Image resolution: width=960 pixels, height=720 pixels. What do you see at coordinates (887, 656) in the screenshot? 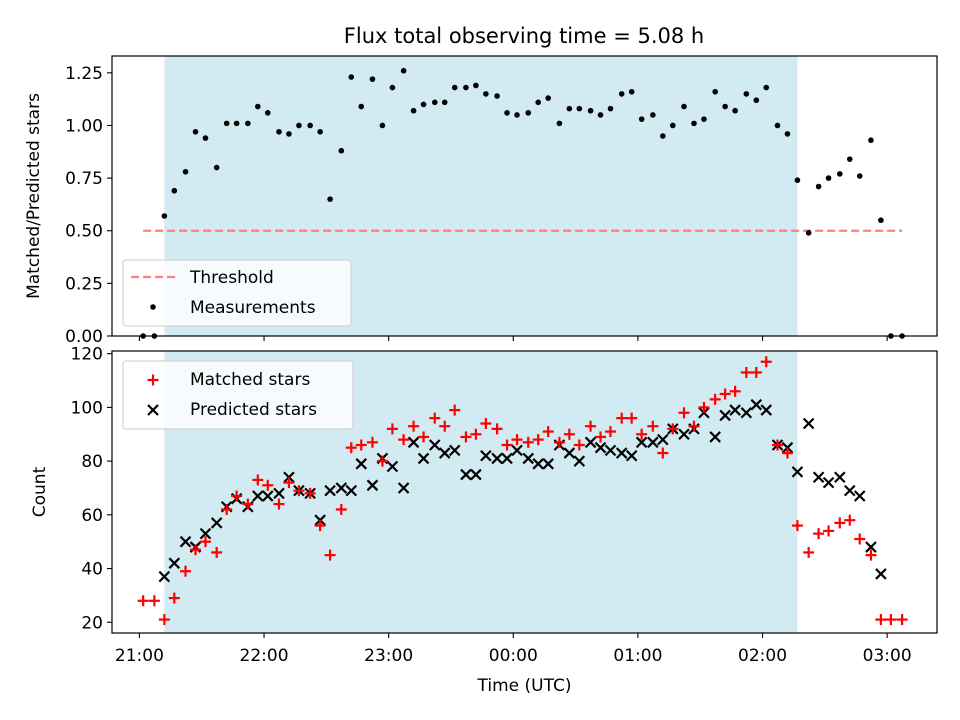
I see `x-tick-label: 03:00` at bounding box center [887, 656].